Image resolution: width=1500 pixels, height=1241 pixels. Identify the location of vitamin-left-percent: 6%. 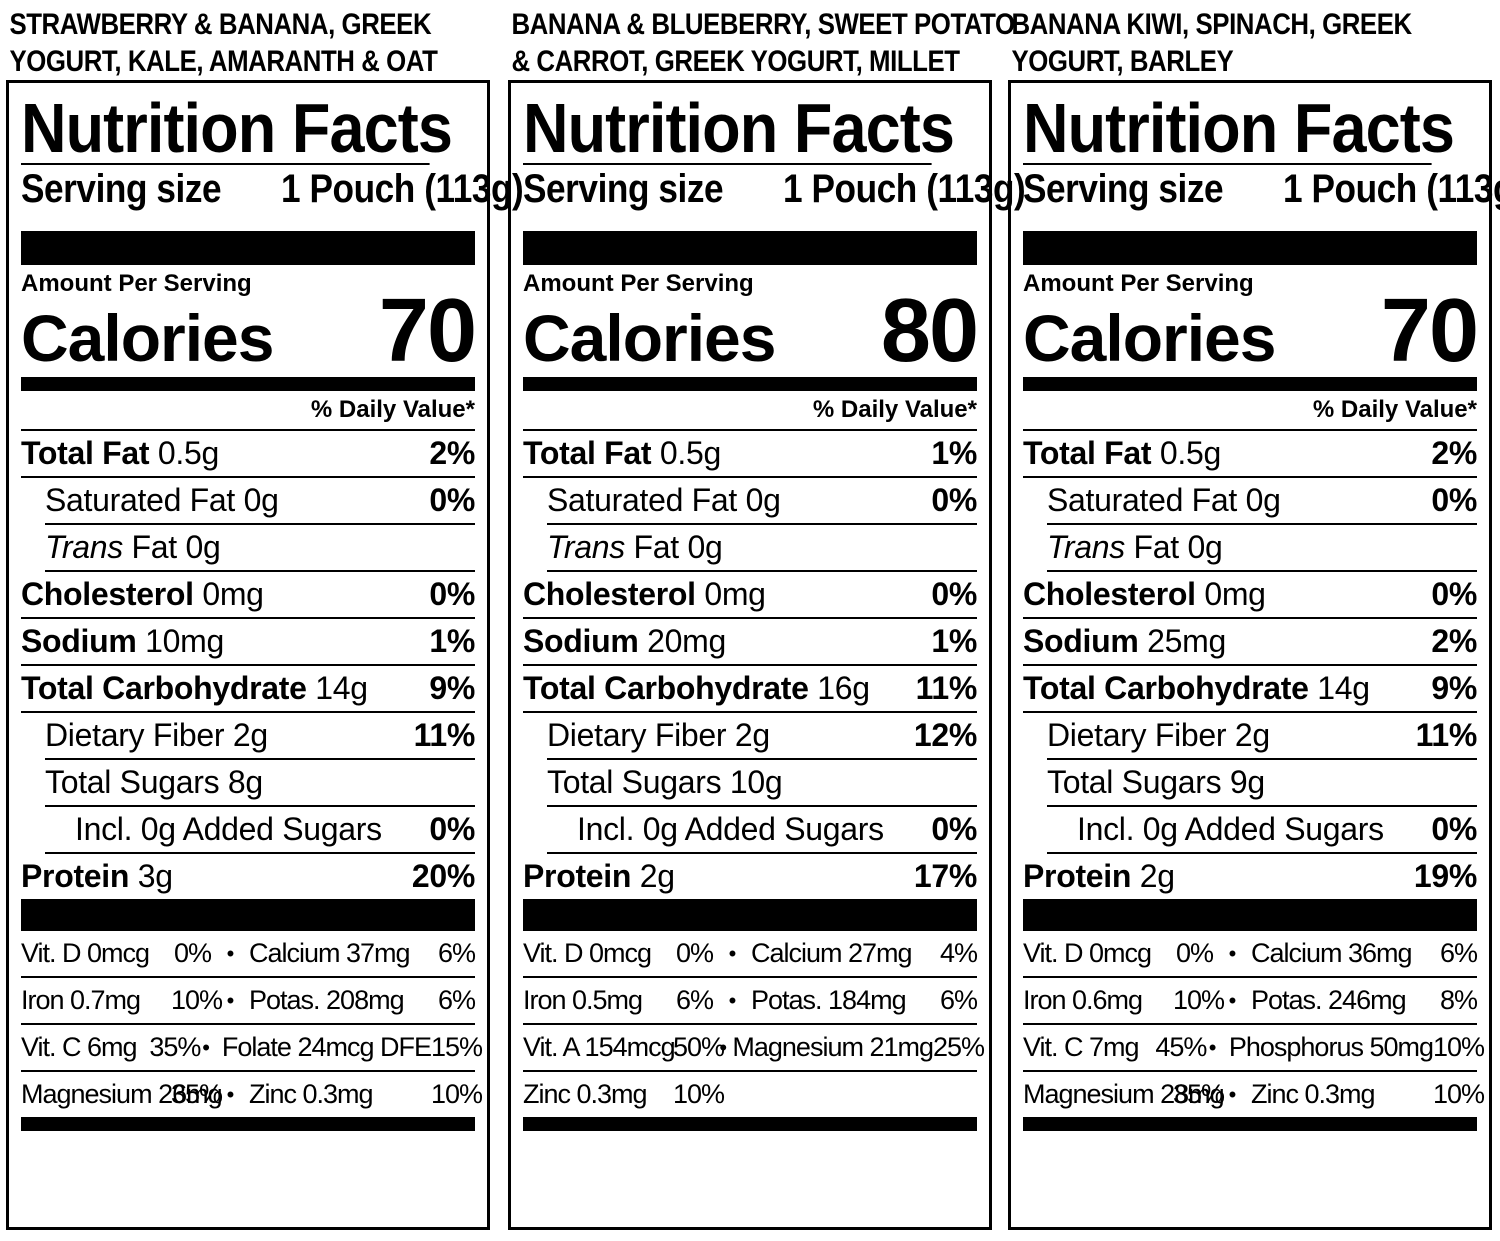
(694, 1000).